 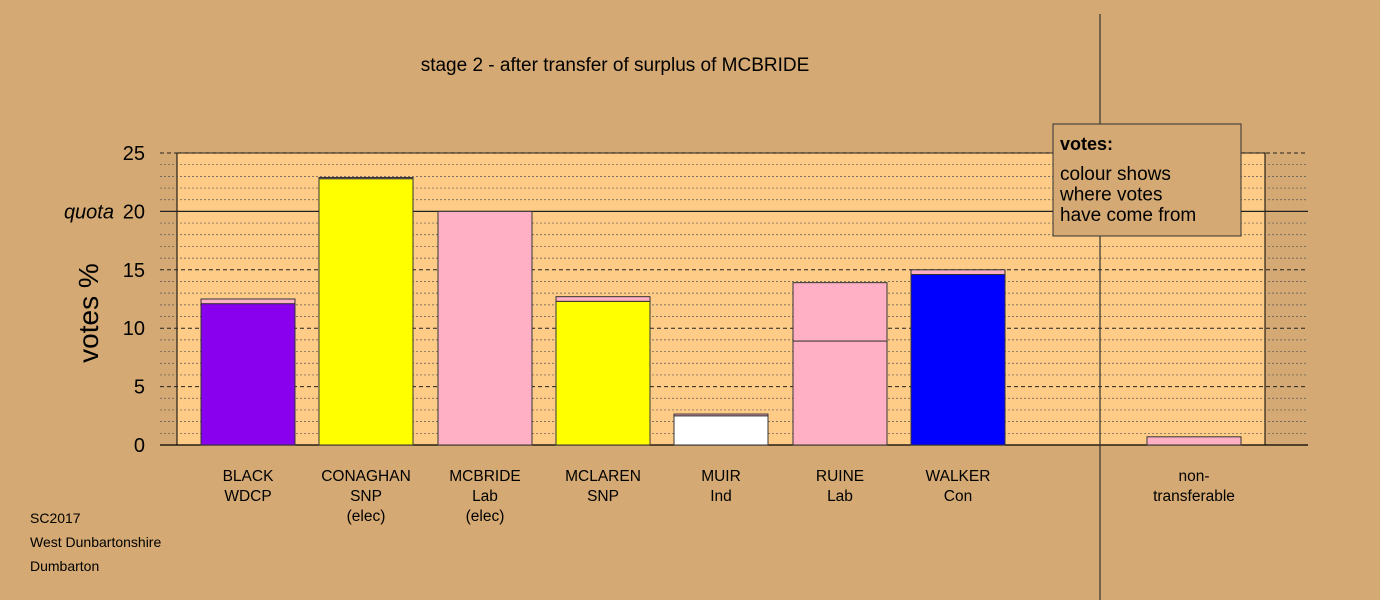 I want to click on footer: SC2017 West Dunbartonshire Dumbarton, so click(x=95, y=542).